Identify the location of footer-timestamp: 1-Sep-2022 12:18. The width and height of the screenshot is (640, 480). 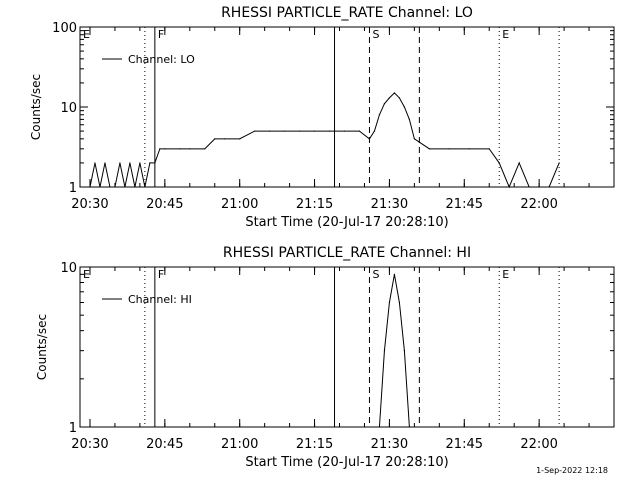
(572, 470).